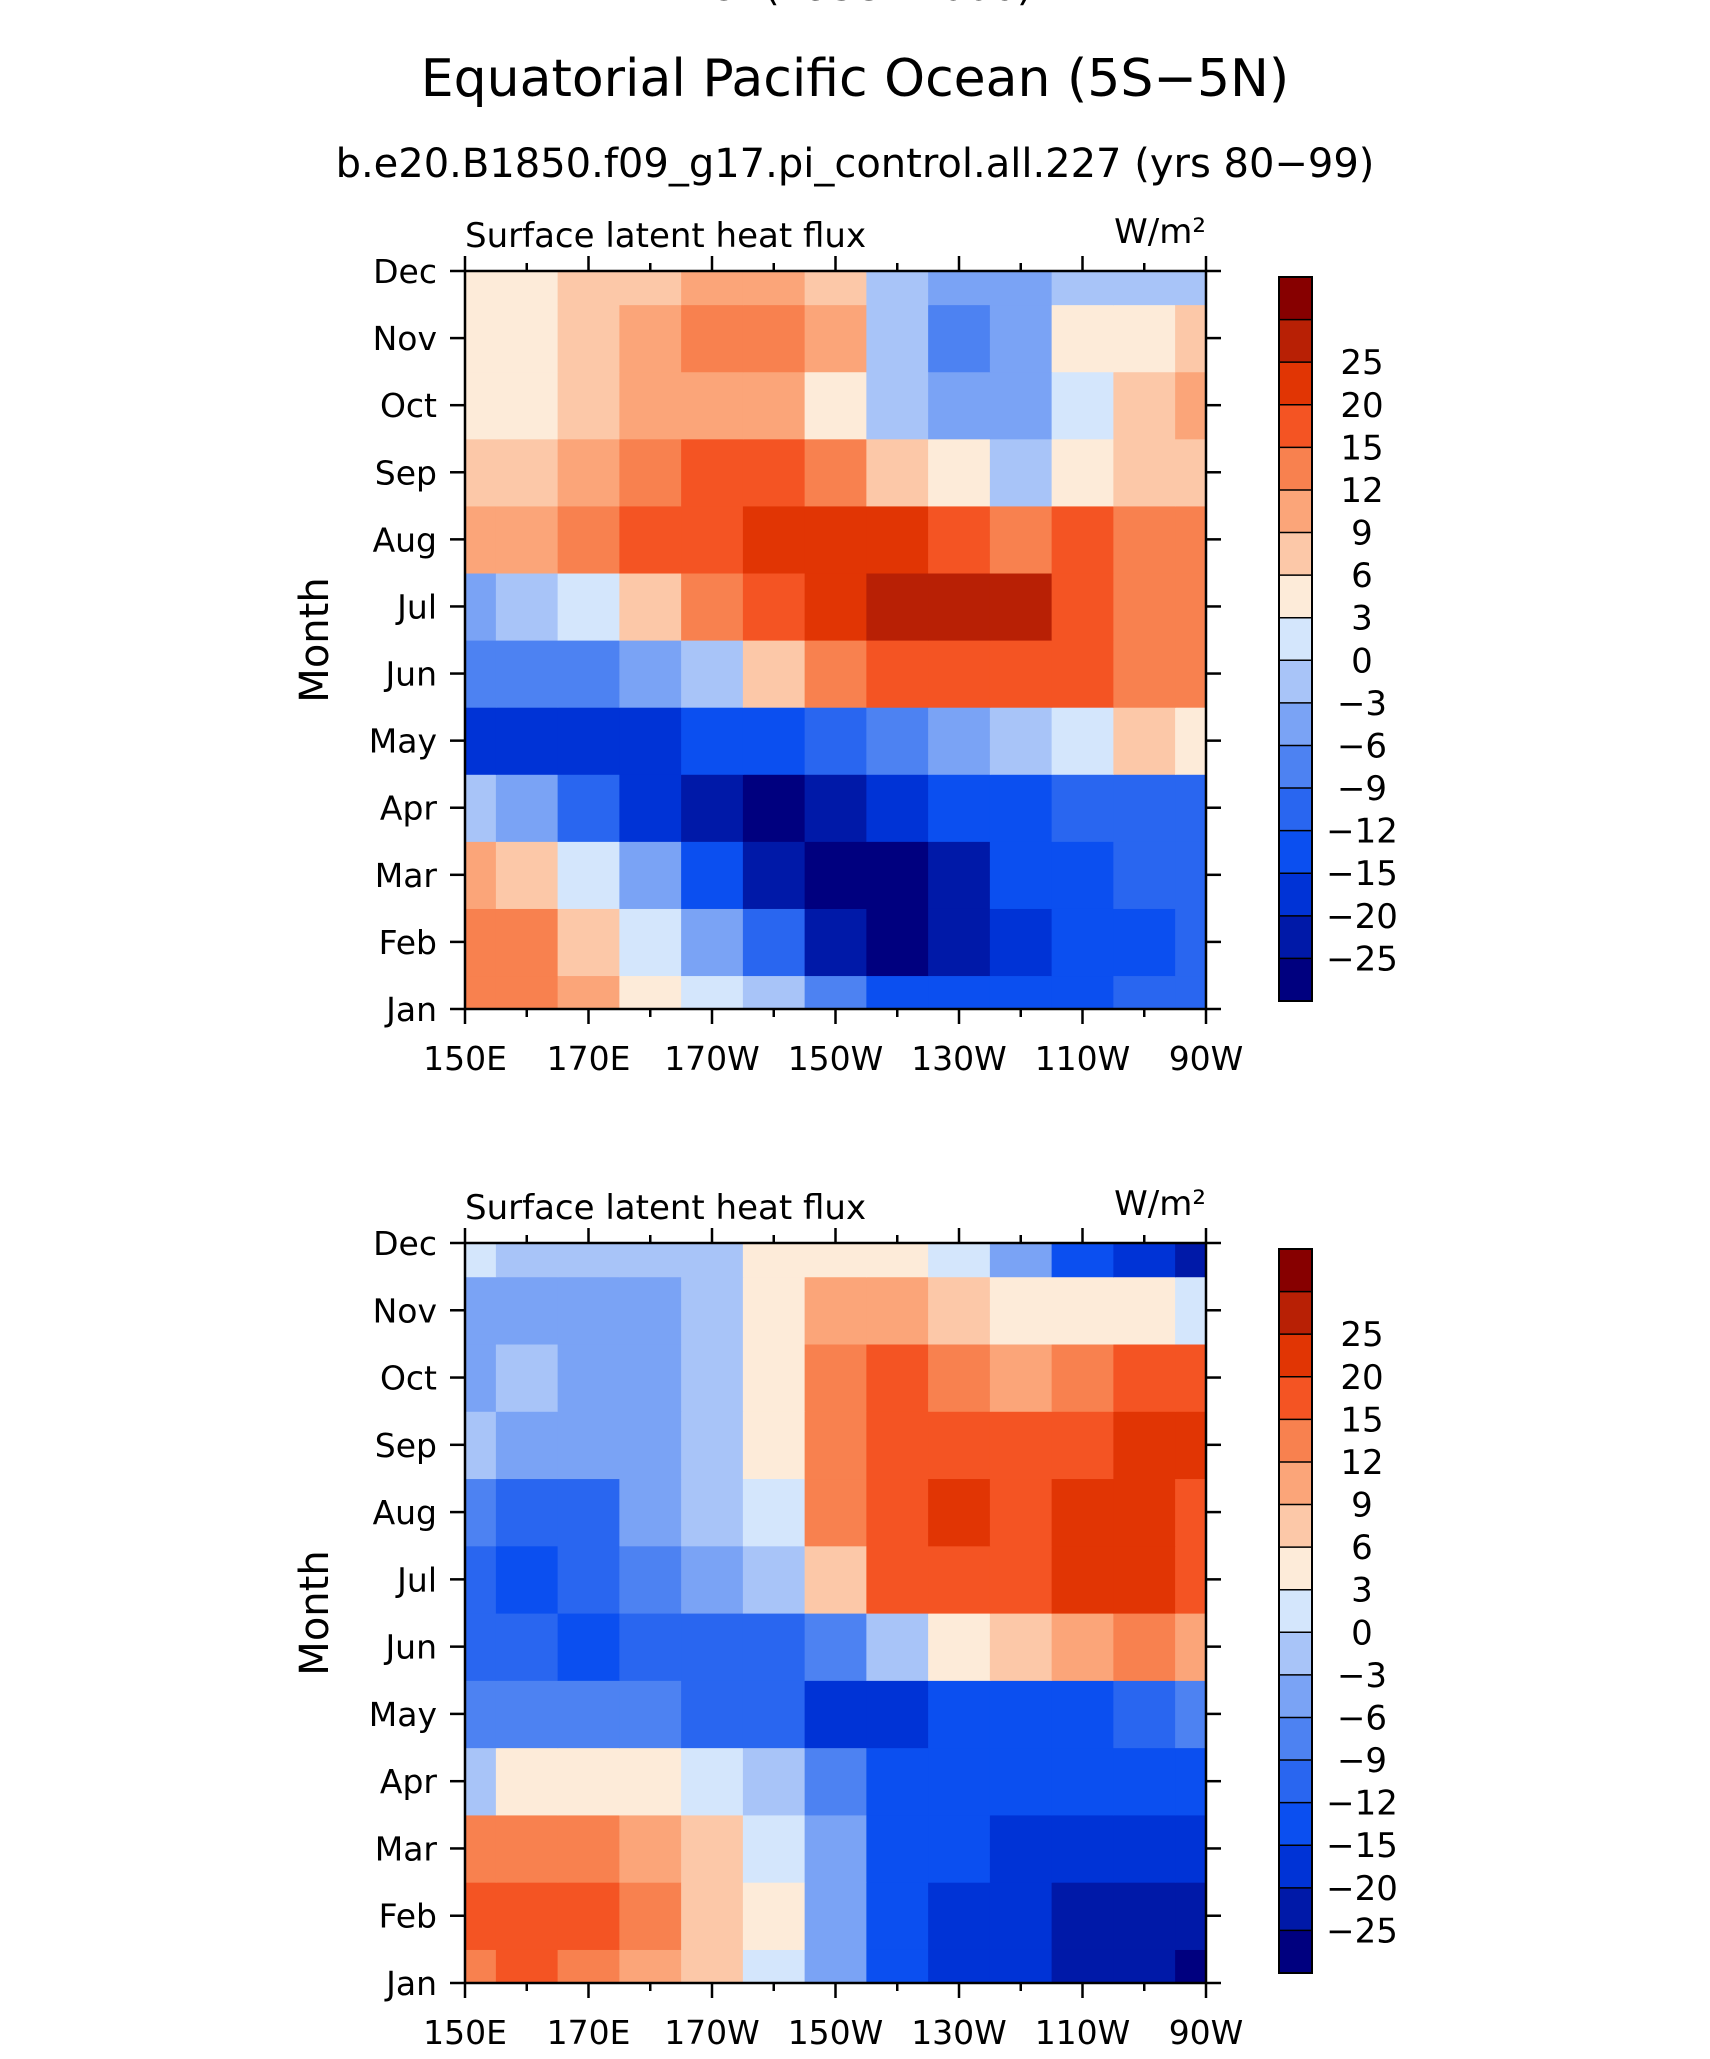 Image resolution: width=1710 pixels, height=2059 pixels. What do you see at coordinates (403, 1714) in the screenshot?
I see `y-tick-label: May` at bounding box center [403, 1714].